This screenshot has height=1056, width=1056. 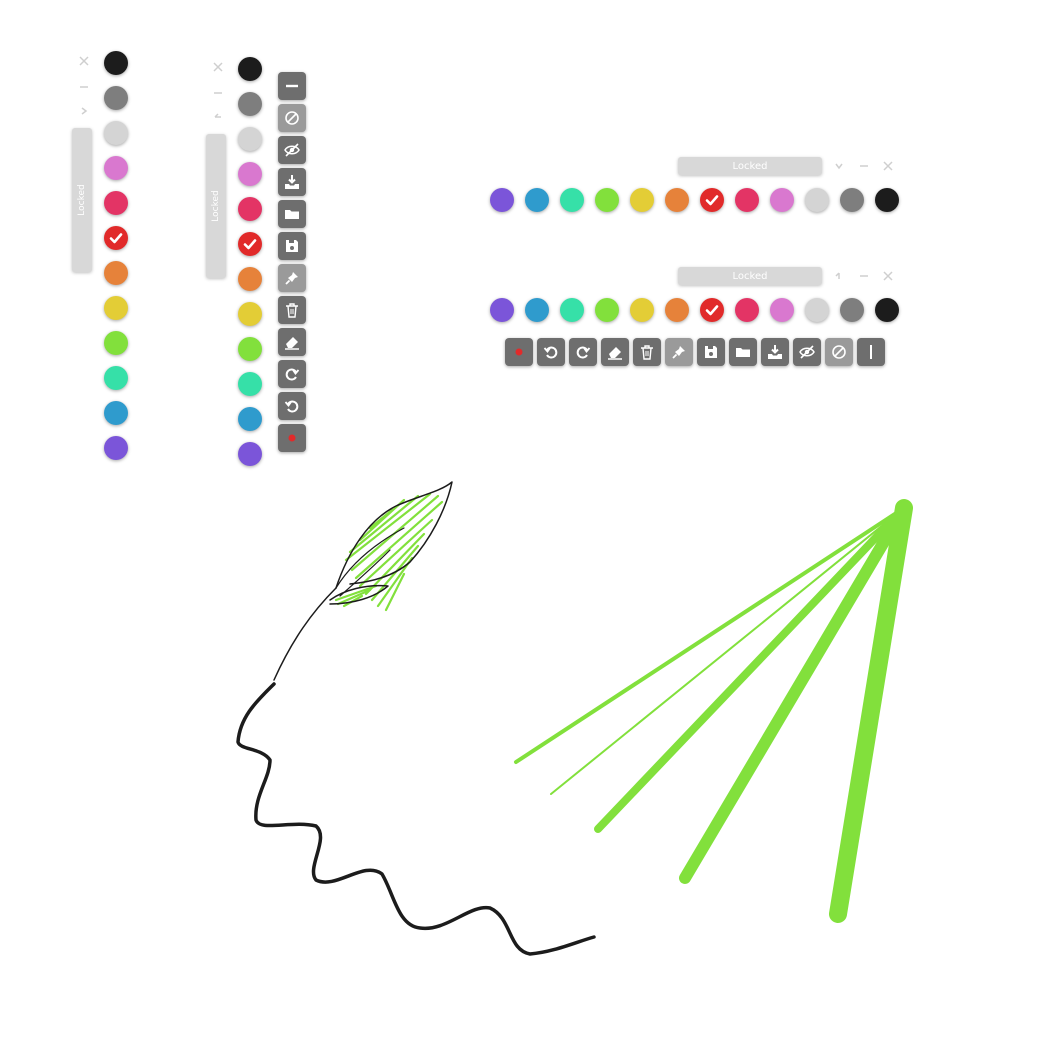 What do you see at coordinates (794, 693) in the screenshot?
I see `ray-stroke` at bounding box center [794, 693].